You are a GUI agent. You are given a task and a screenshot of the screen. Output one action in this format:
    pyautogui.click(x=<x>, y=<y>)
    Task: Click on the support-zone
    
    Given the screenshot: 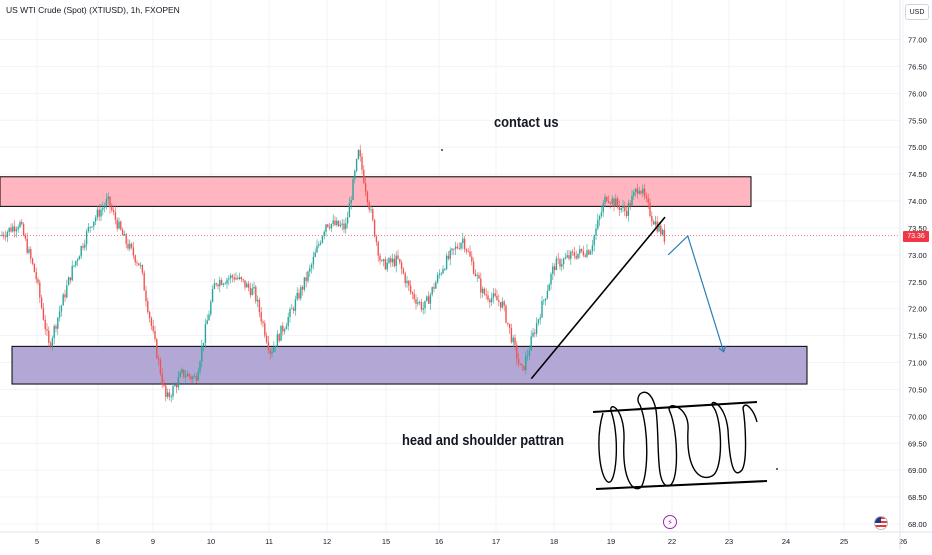 What is the action you would take?
    pyautogui.click(x=409, y=365)
    